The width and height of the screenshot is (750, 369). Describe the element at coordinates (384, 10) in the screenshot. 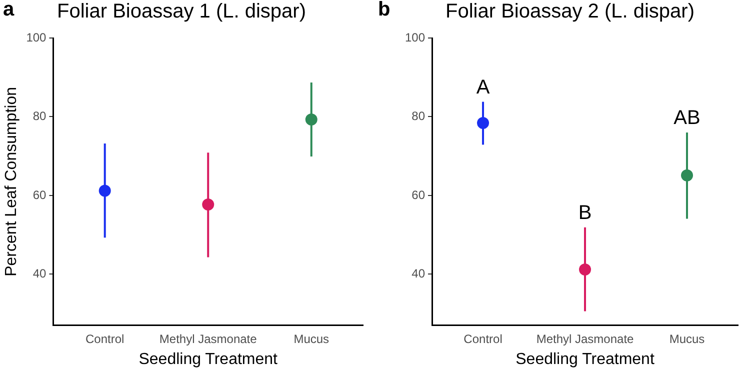

I see `text: b` at that location.